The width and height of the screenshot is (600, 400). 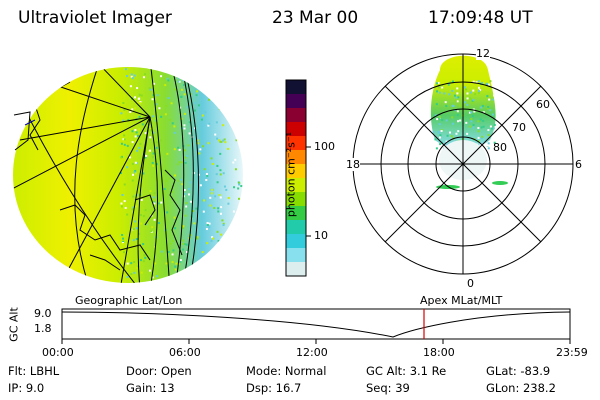 I want to click on colorbar-unit-label: photon cm⁻²s⁻¹, so click(x=291, y=174).